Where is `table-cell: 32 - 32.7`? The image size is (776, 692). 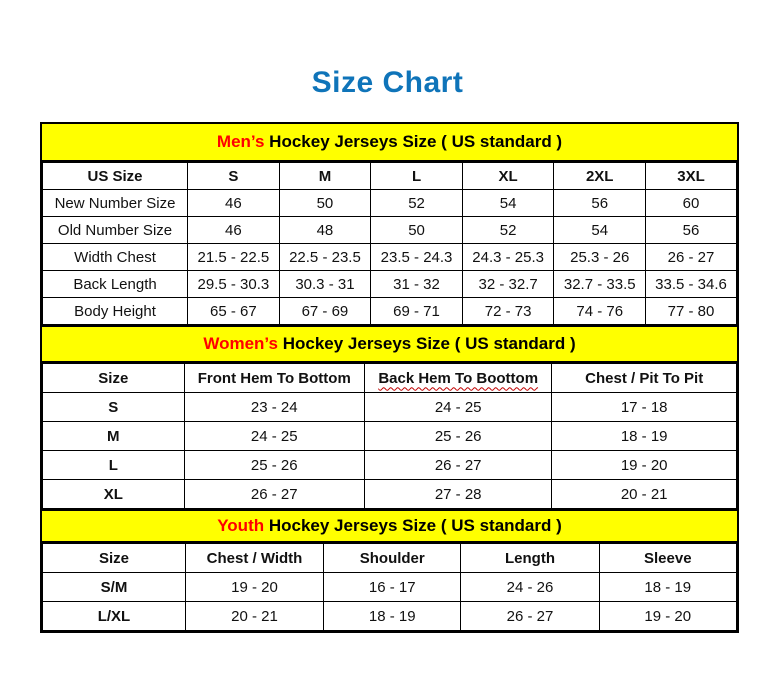
table-cell: 32 - 32.7 is located at coordinates (508, 284).